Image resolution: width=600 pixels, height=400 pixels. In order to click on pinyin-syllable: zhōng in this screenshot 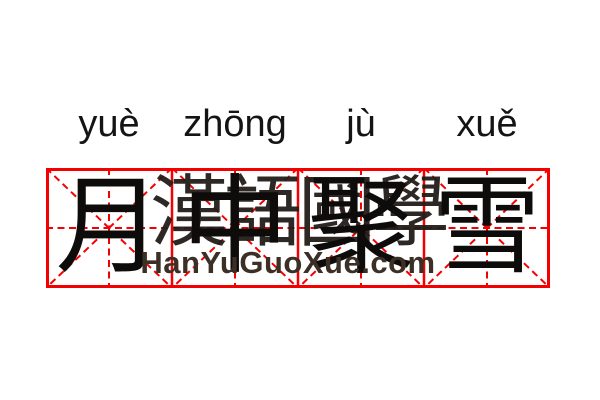, I will do `click(235, 124)`.